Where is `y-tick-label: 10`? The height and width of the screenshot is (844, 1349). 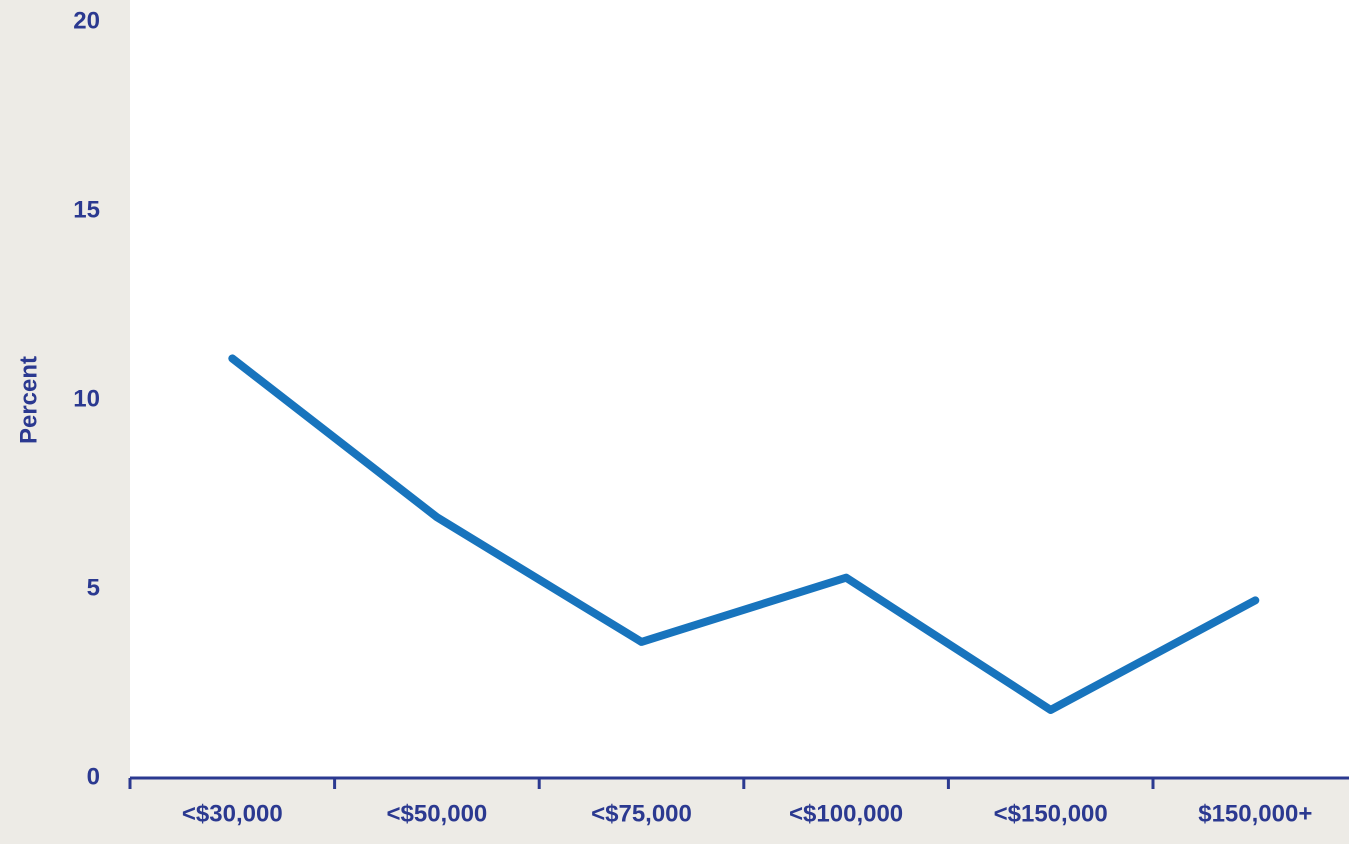 y-tick-label: 10 is located at coordinates (86, 398).